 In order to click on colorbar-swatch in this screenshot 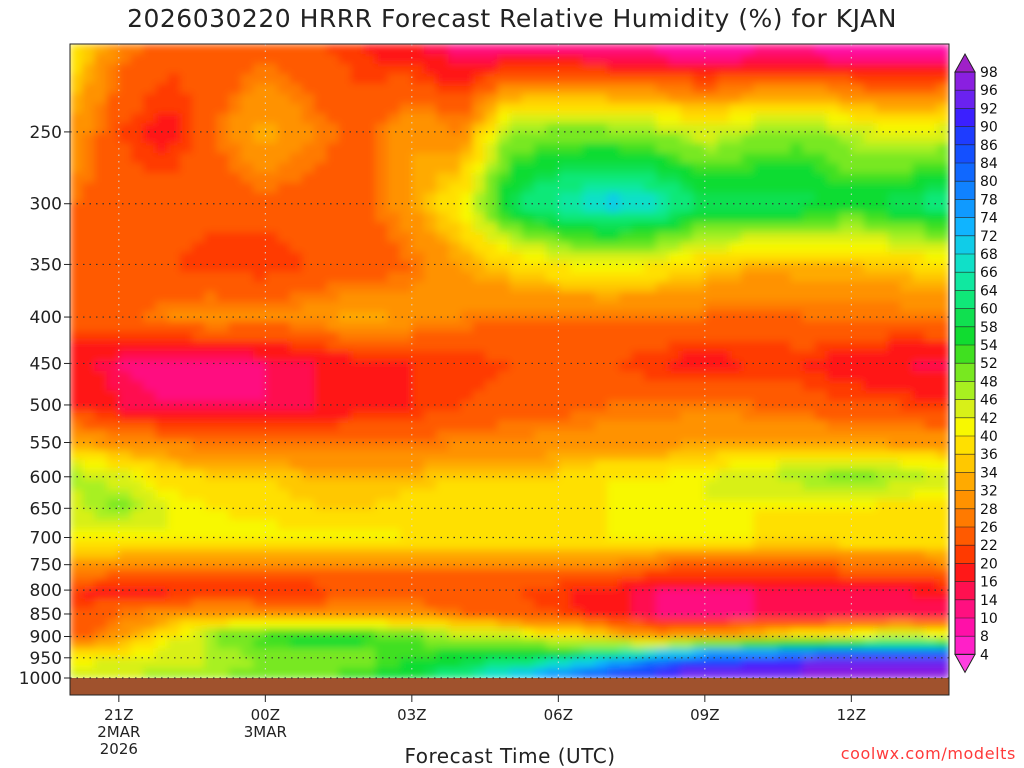, I will do `click(965, 226)`.